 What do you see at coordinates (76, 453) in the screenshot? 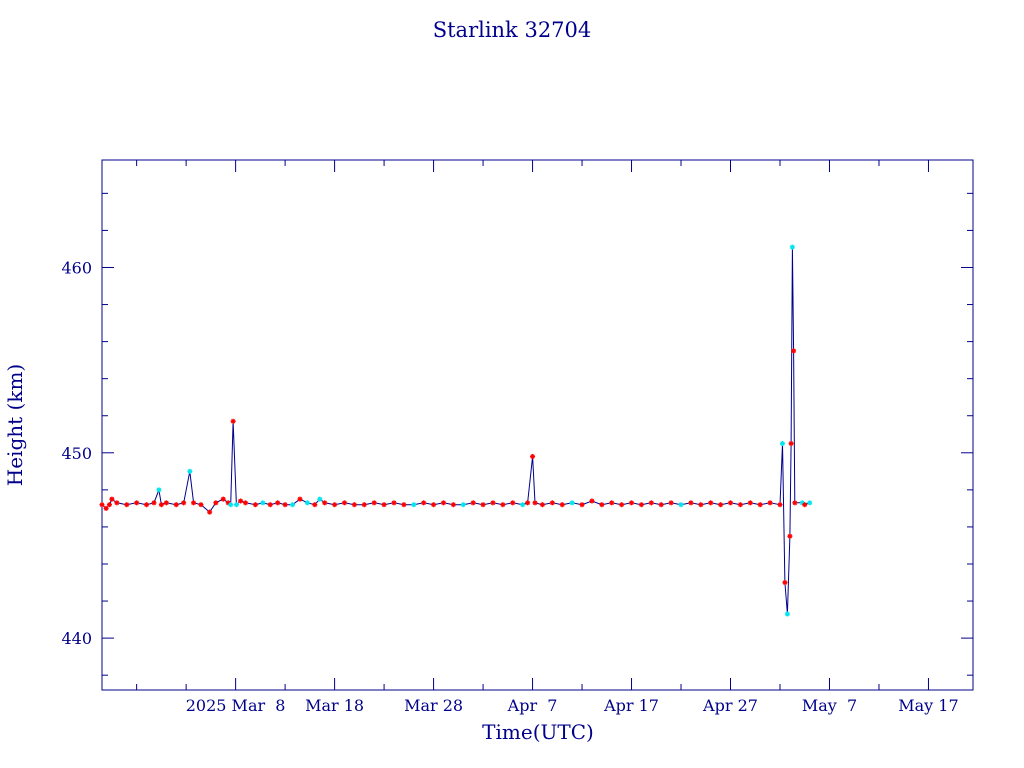
I see `y-tick-label: 450` at bounding box center [76, 453].